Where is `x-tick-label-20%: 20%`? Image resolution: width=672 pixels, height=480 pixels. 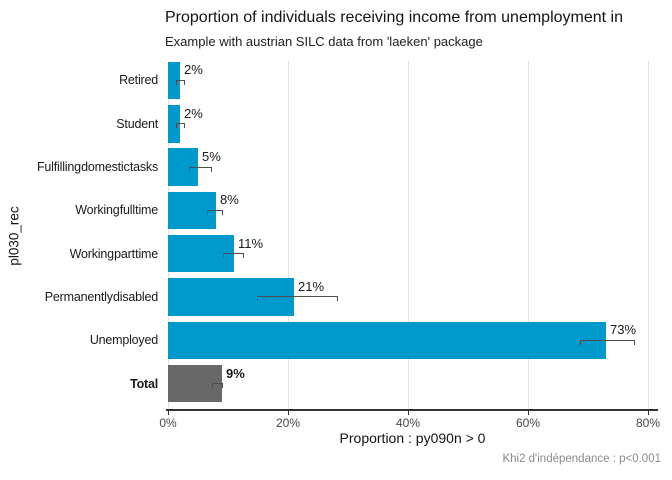 x-tick-label-20%: 20% is located at coordinates (288, 423).